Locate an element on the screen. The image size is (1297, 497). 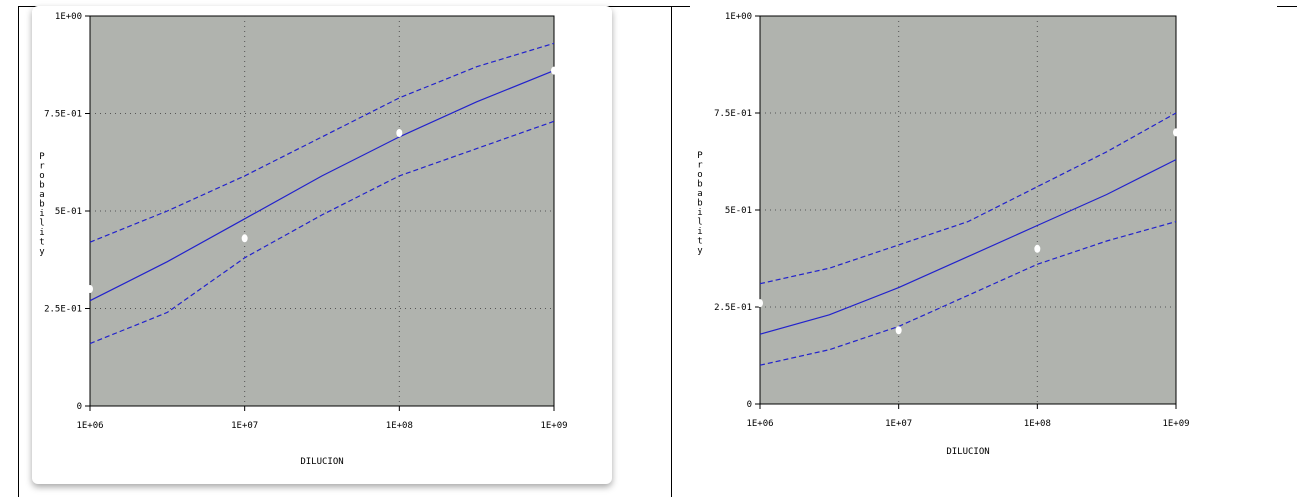
frame-center-divider is located at coordinates (671, 251).